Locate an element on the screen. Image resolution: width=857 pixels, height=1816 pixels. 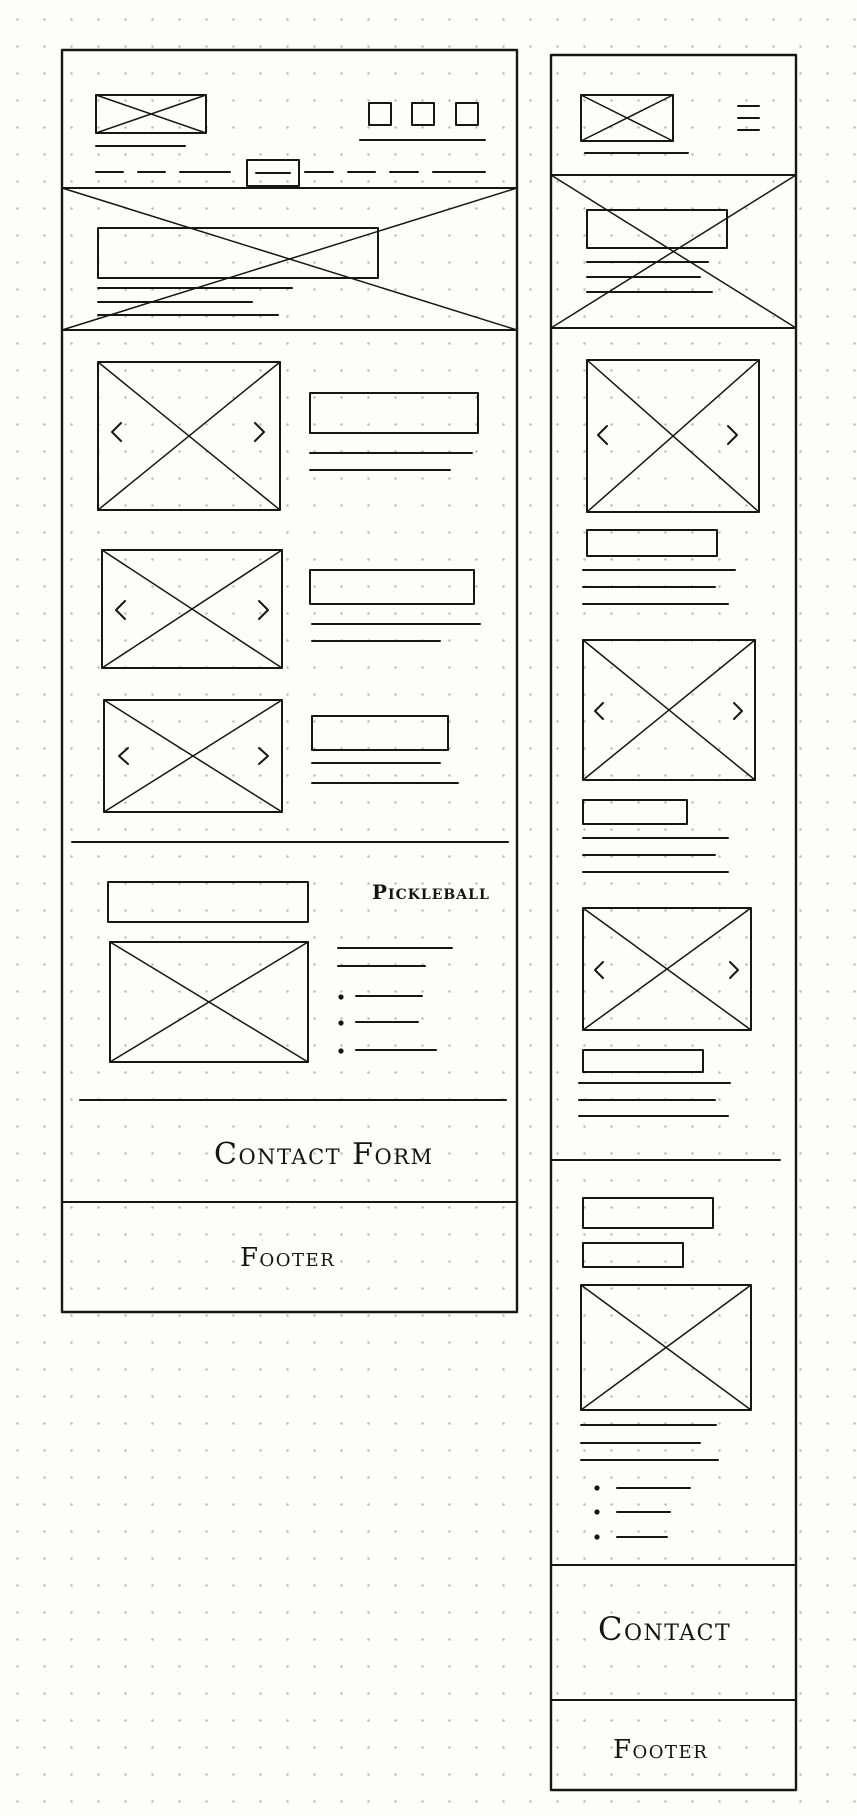
hamburger-menu-icon is located at coordinates (748, 118).